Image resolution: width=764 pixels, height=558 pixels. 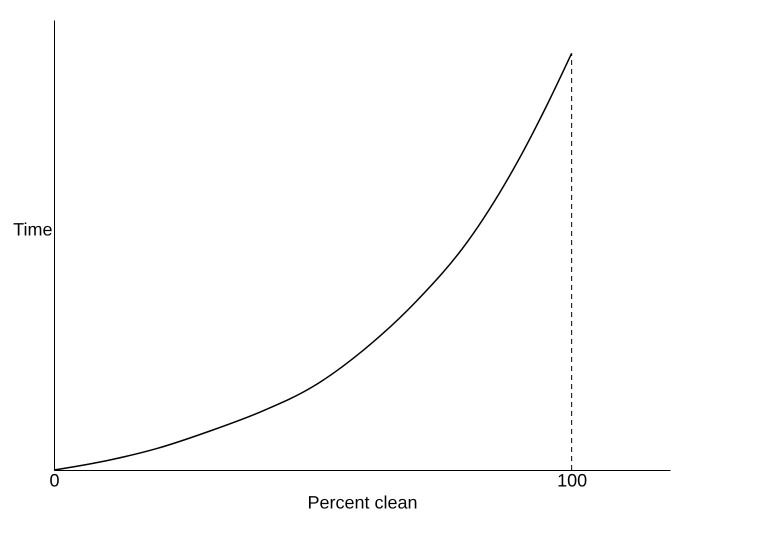 What do you see at coordinates (32, 230) in the screenshot?
I see `y-axis-title: Time` at bounding box center [32, 230].